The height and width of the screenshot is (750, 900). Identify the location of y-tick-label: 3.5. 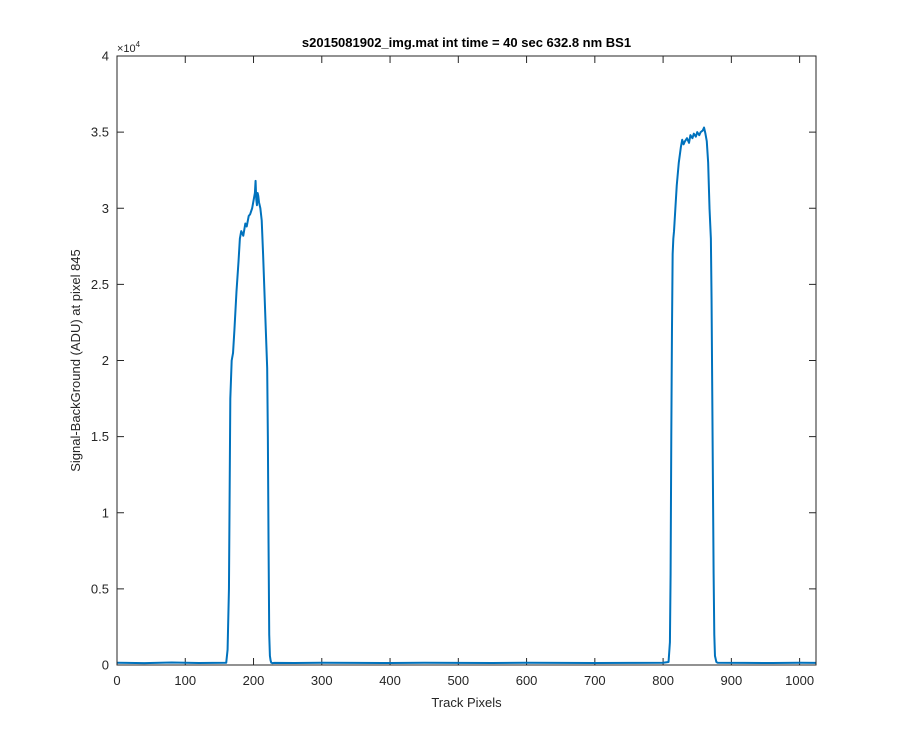
(100, 132).